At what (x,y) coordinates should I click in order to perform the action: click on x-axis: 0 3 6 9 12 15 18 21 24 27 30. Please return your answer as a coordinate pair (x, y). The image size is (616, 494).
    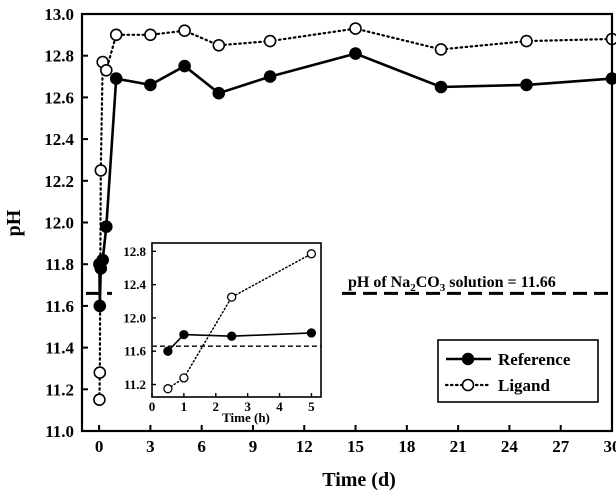
    Looking at the image, I should click on (355, 440).